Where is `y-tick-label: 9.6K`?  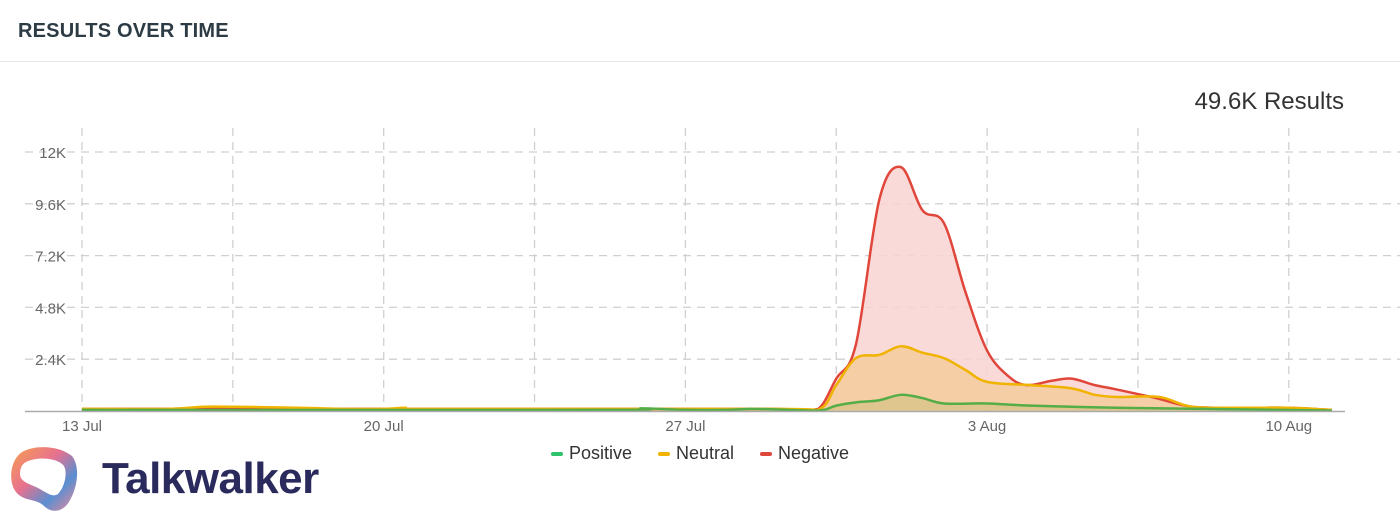 y-tick-label: 9.6K is located at coordinates (50, 205).